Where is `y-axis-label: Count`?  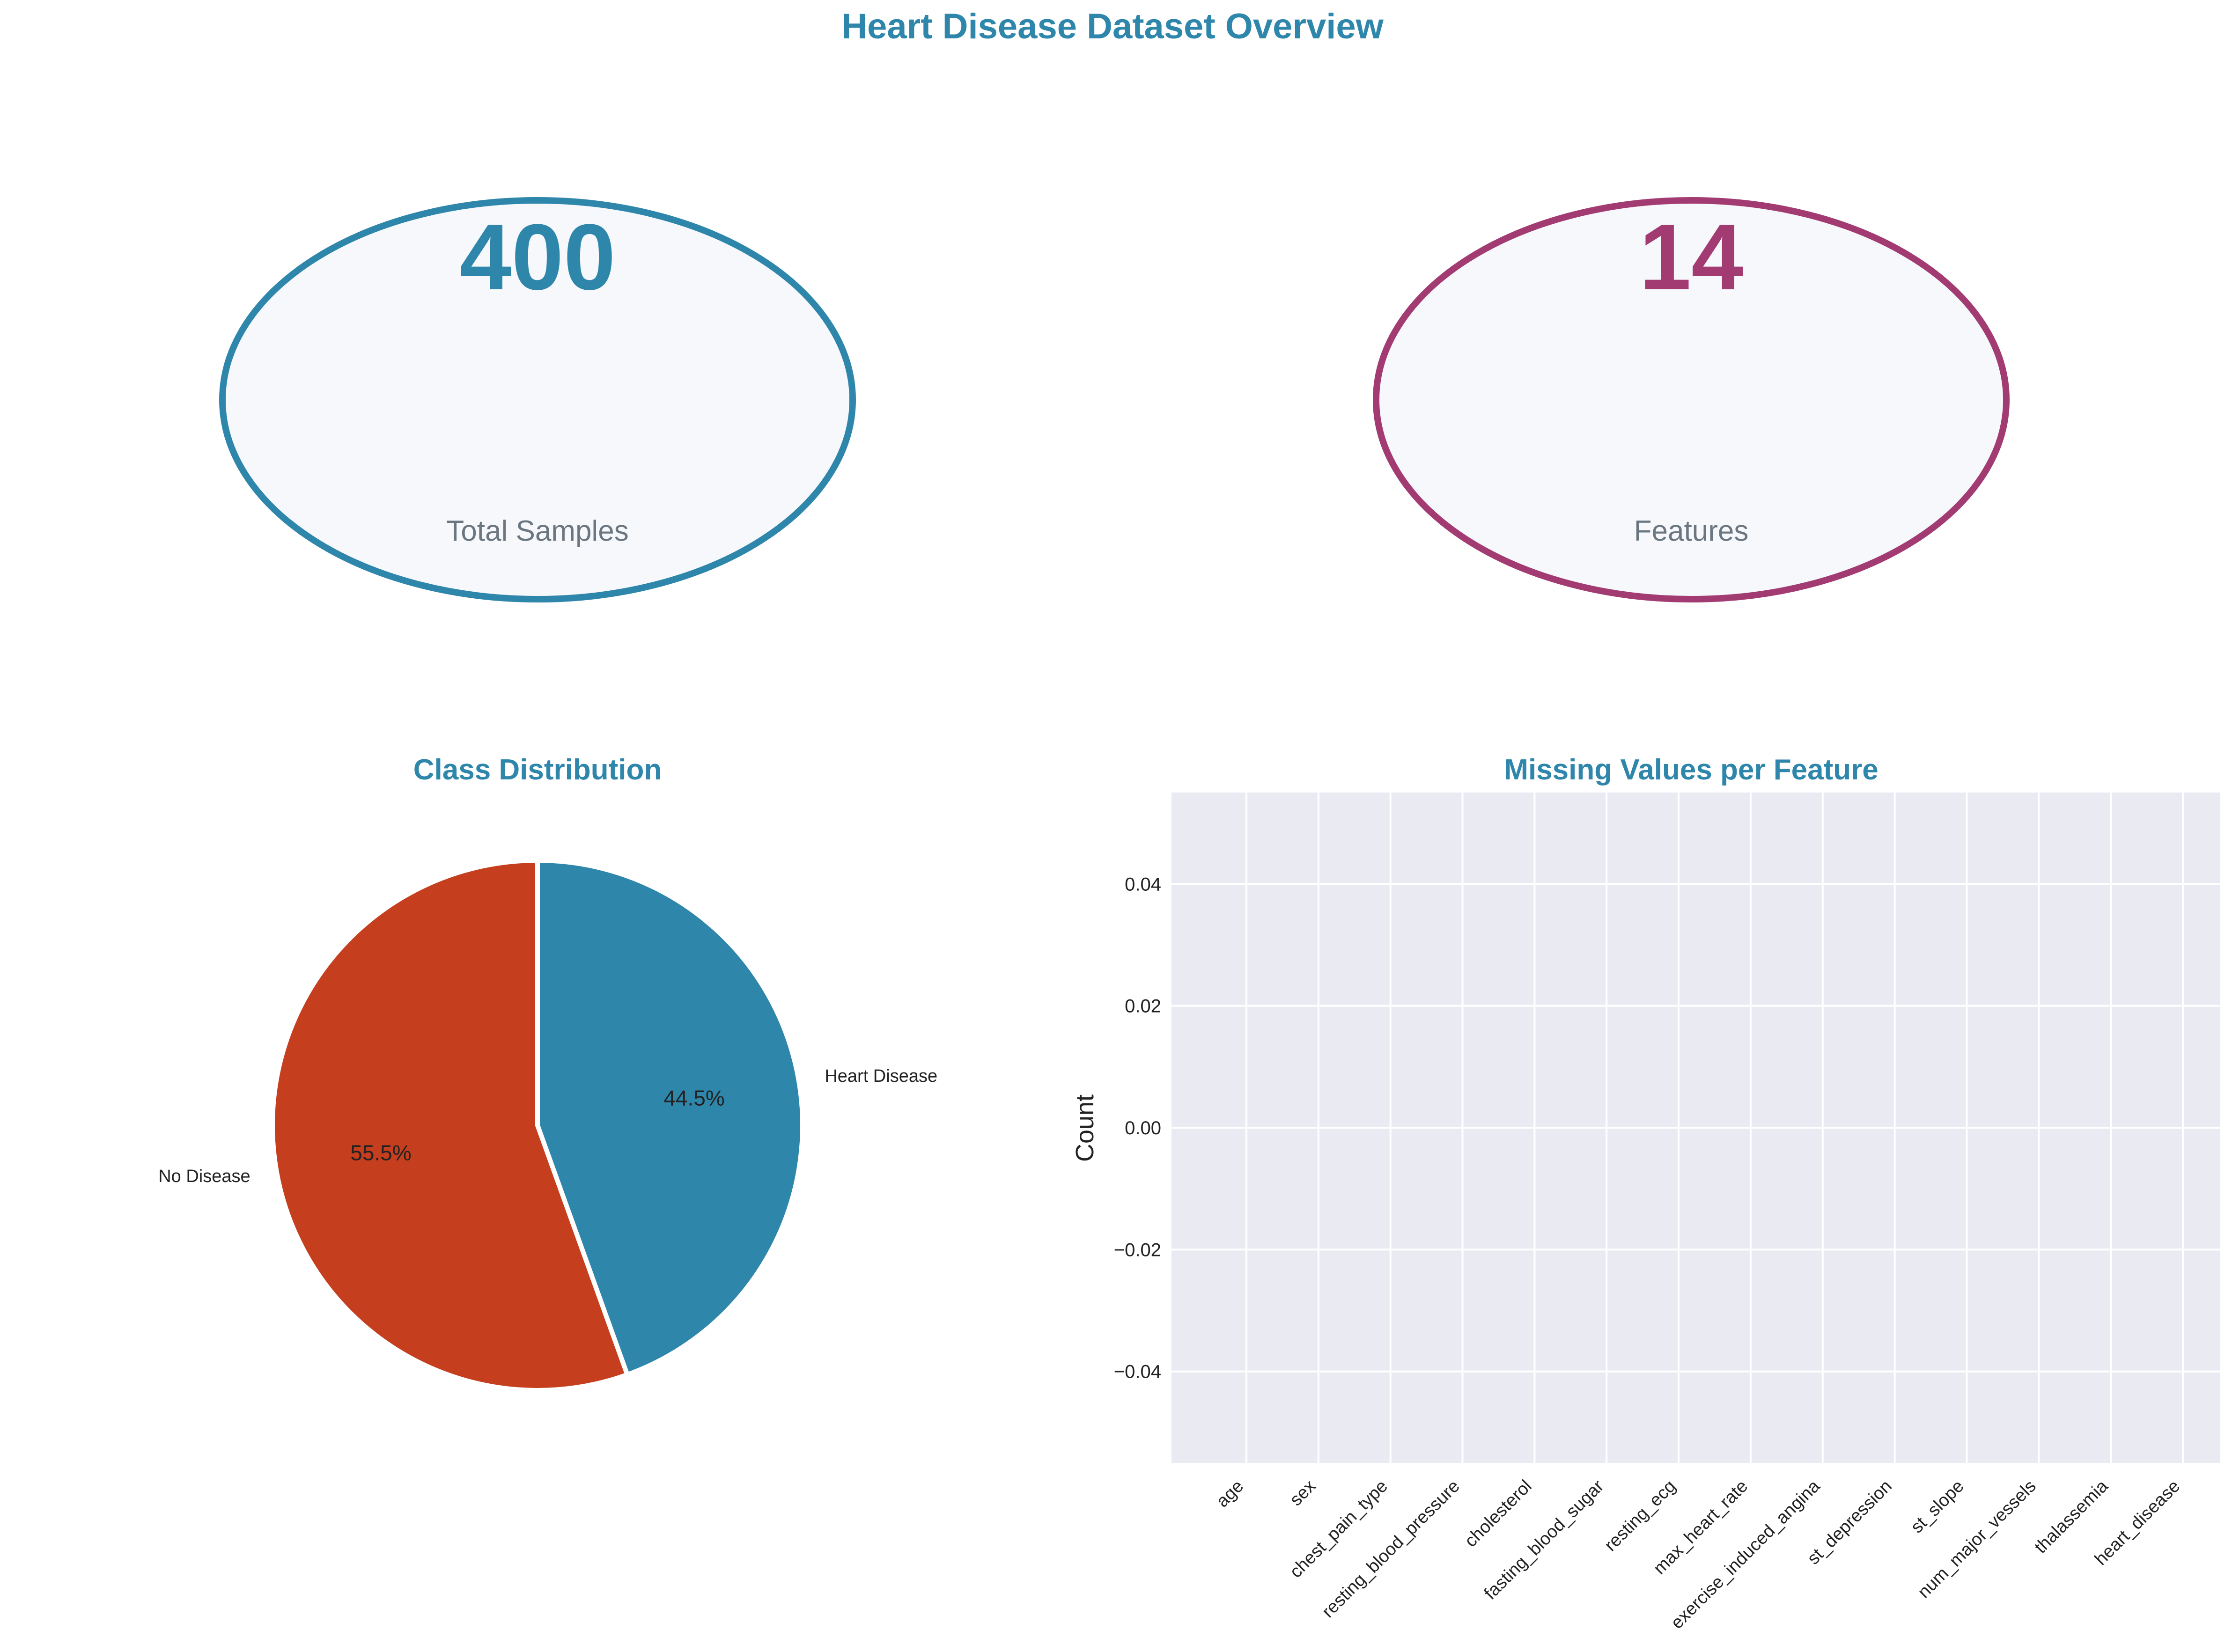
y-axis-label: Count is located at coordinates (1085, 1128).